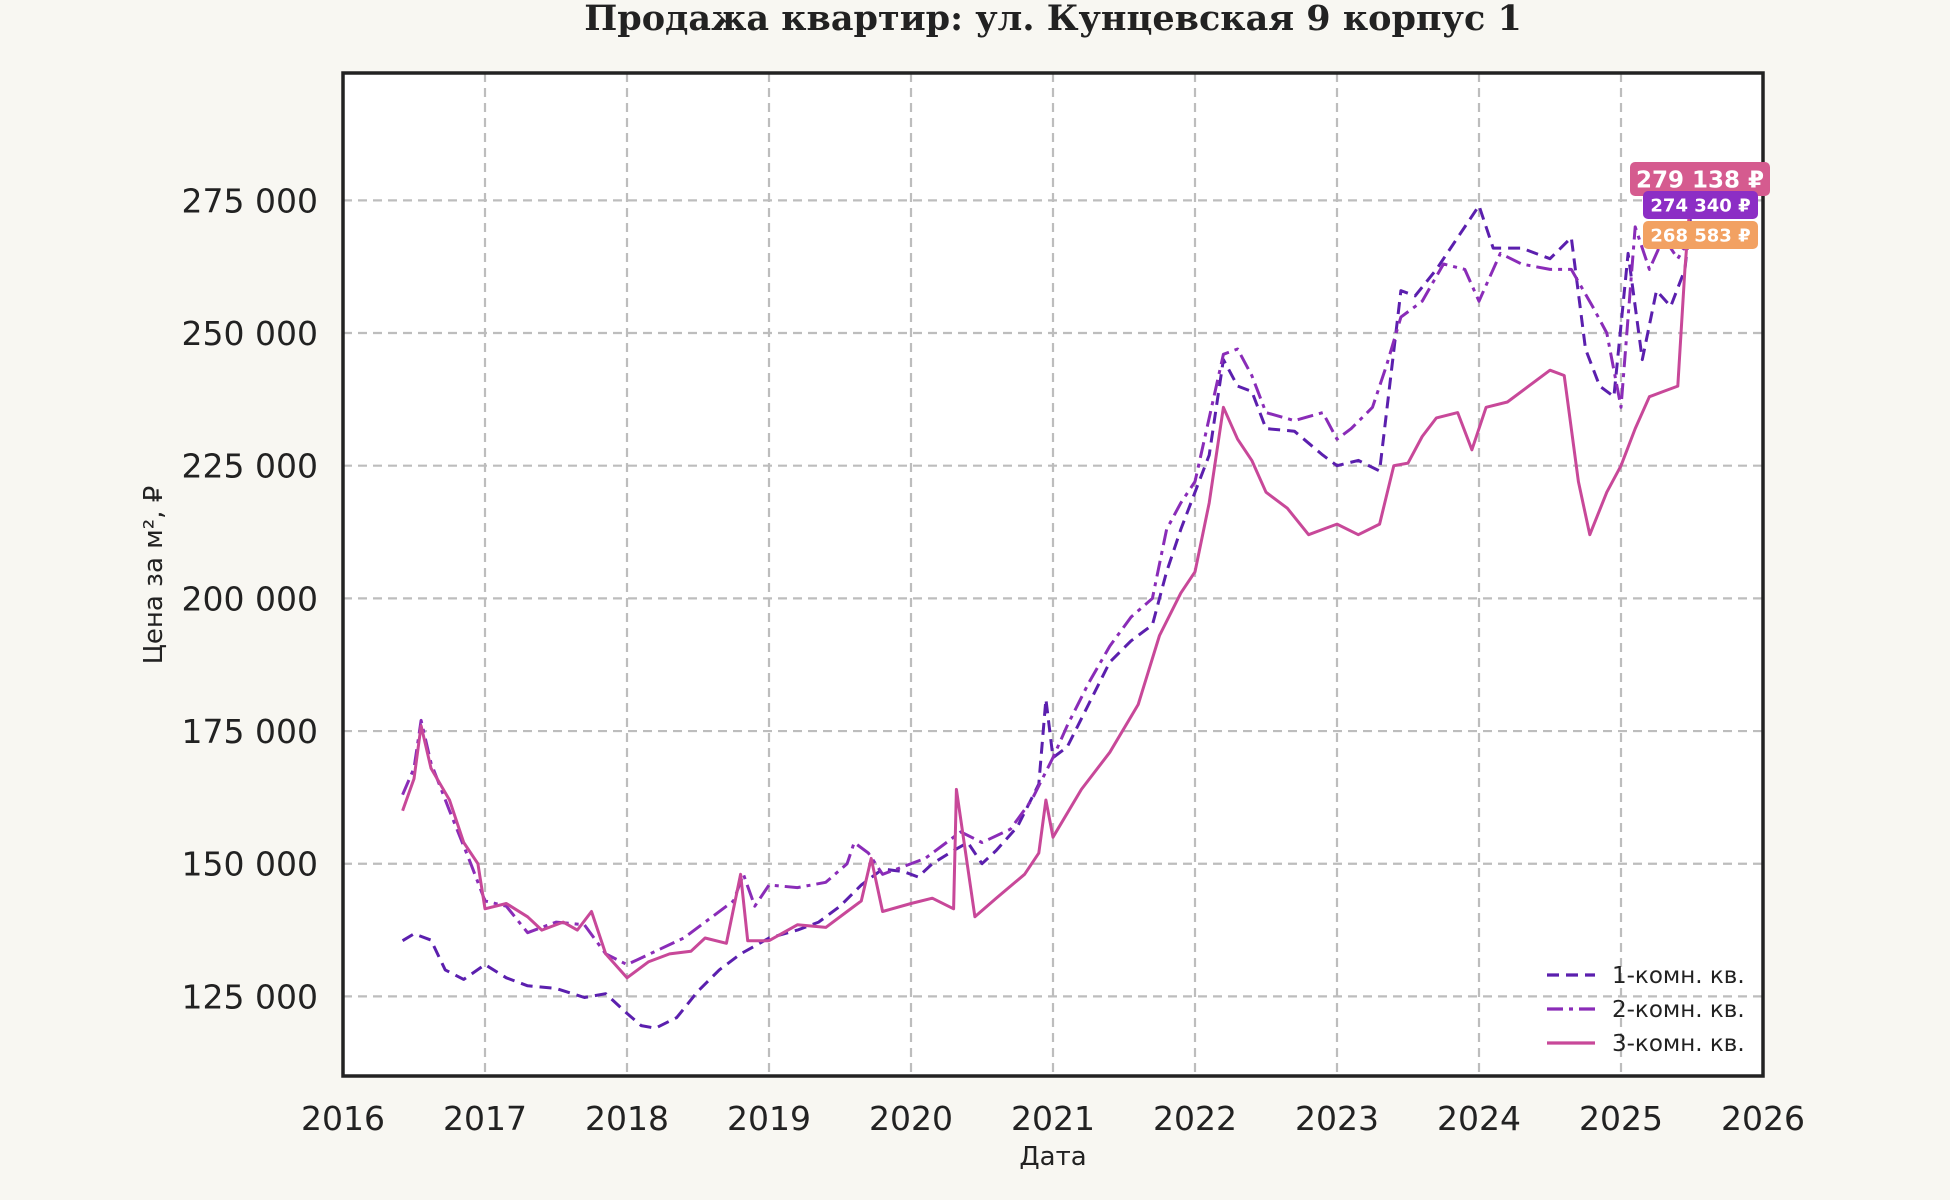 The height and width of the screenshot is (1200, 1950). What do you see at coordinates (627, 1118) in the screenshot?
I see `x-tick-label: 2018` at bounding box center [627, 1118].